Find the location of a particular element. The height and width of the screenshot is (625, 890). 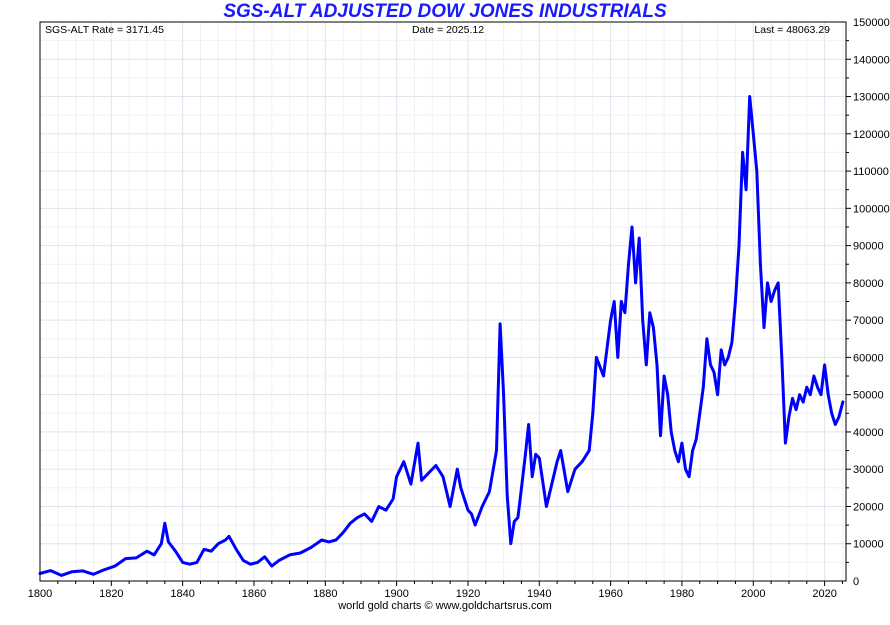

y-tick-label: 20000 is located at coordinates (868, 507).